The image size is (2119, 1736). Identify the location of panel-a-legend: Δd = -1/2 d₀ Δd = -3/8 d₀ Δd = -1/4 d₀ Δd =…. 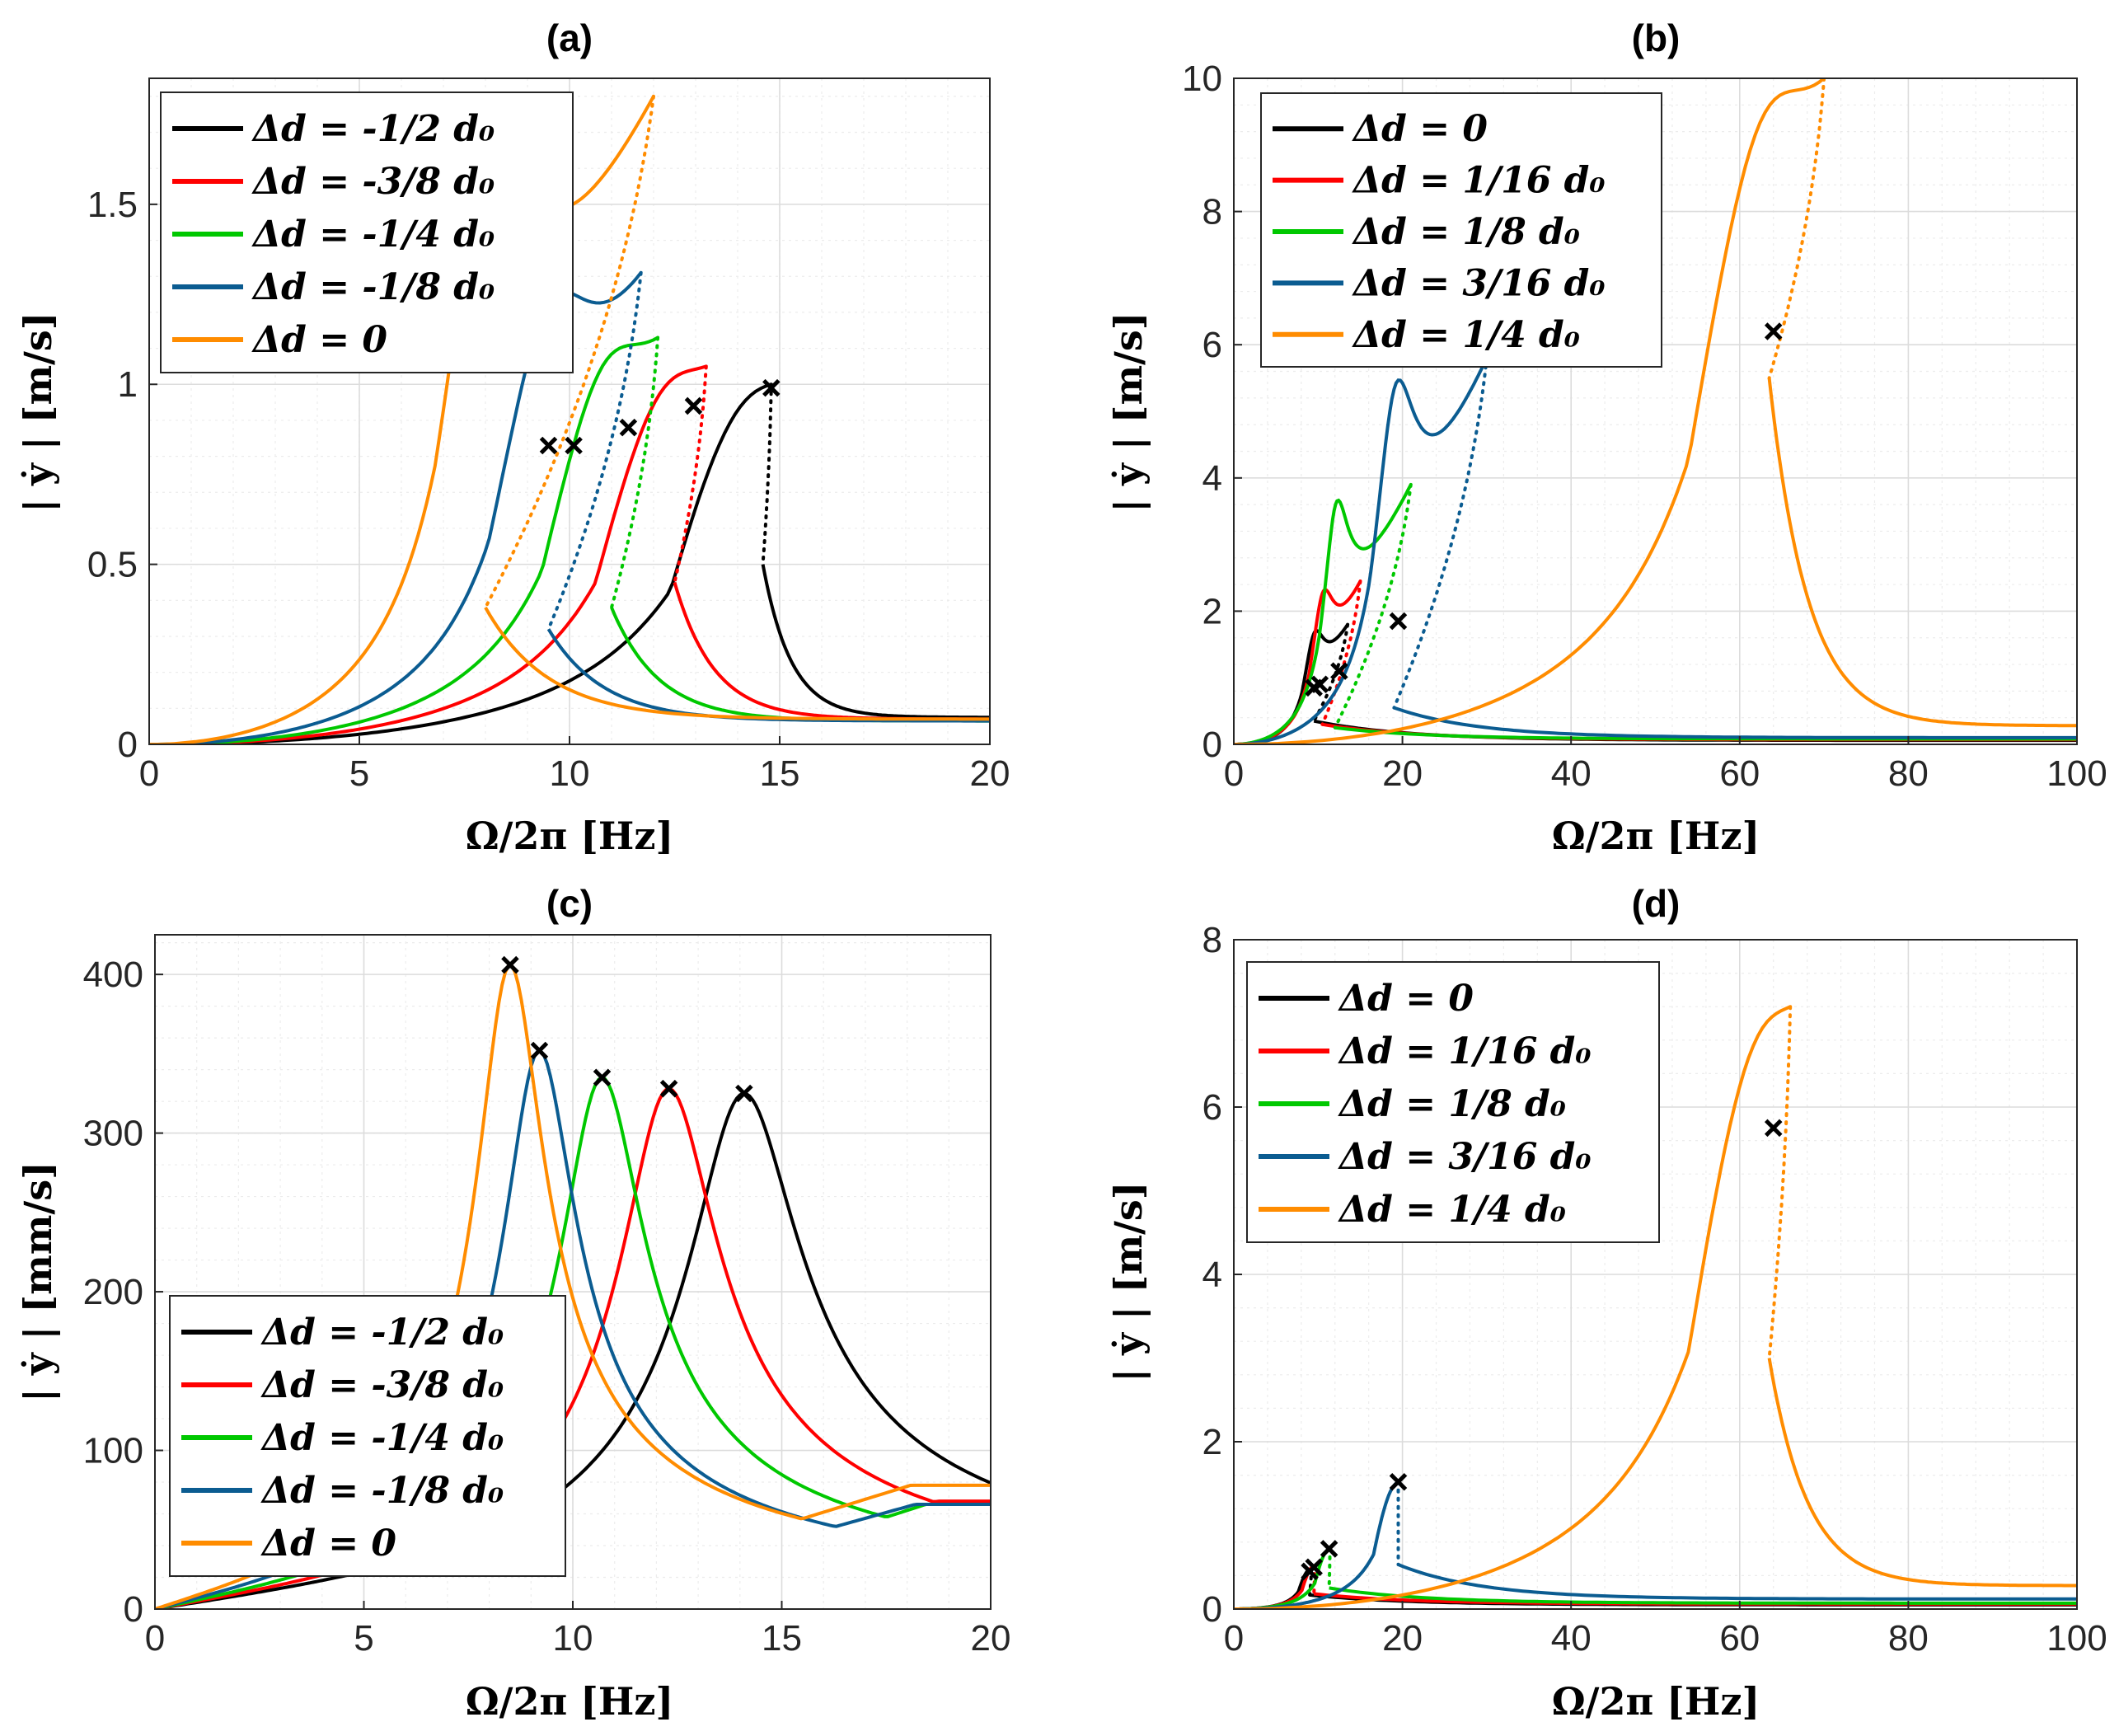
(367, 232).